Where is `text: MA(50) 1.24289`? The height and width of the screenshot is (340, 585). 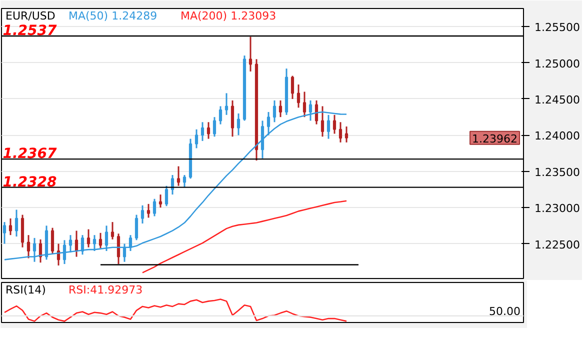 text: MA(50) 1.24289 is located at coordinates (113, 16).